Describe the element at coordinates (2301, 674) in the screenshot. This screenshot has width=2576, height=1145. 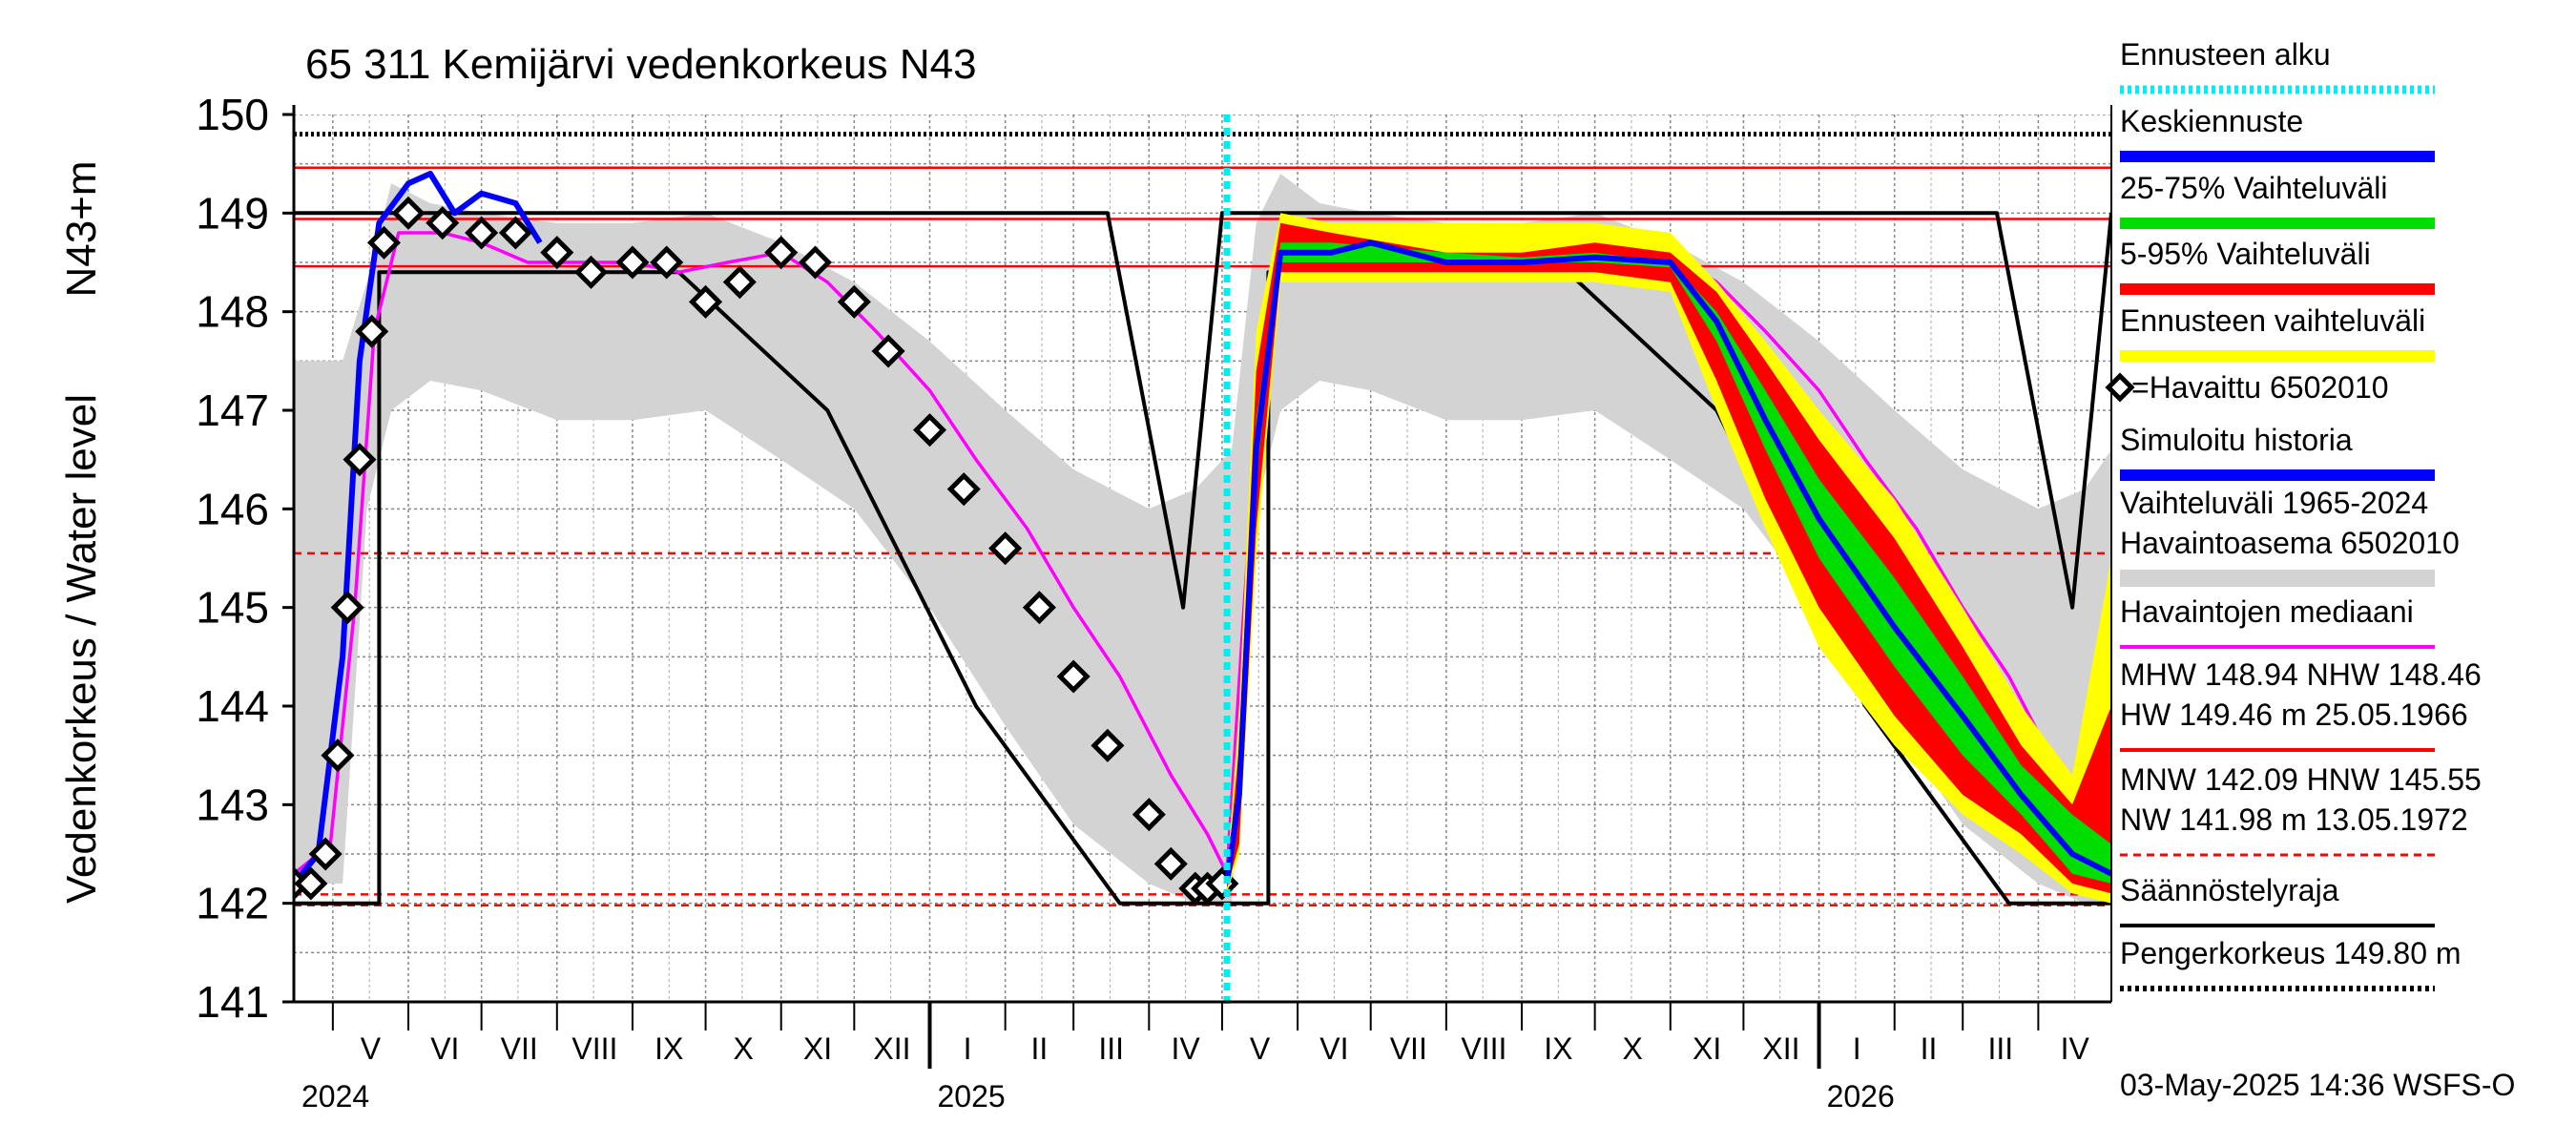
I see `legend-label-9: MHW 148.94 NHW 148.46` at that location.